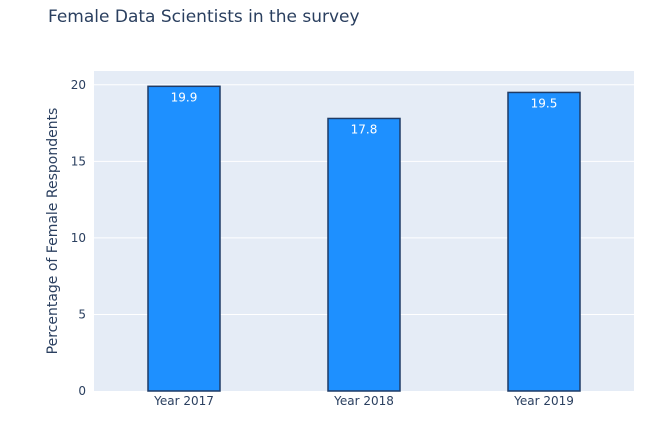 This screenshot has width=651, height=428. What do you see at coordinates (204, 17) in the screenshot?
I see `chart-title: Female Data Scientists in the survey` at bounding box center [204, 17].